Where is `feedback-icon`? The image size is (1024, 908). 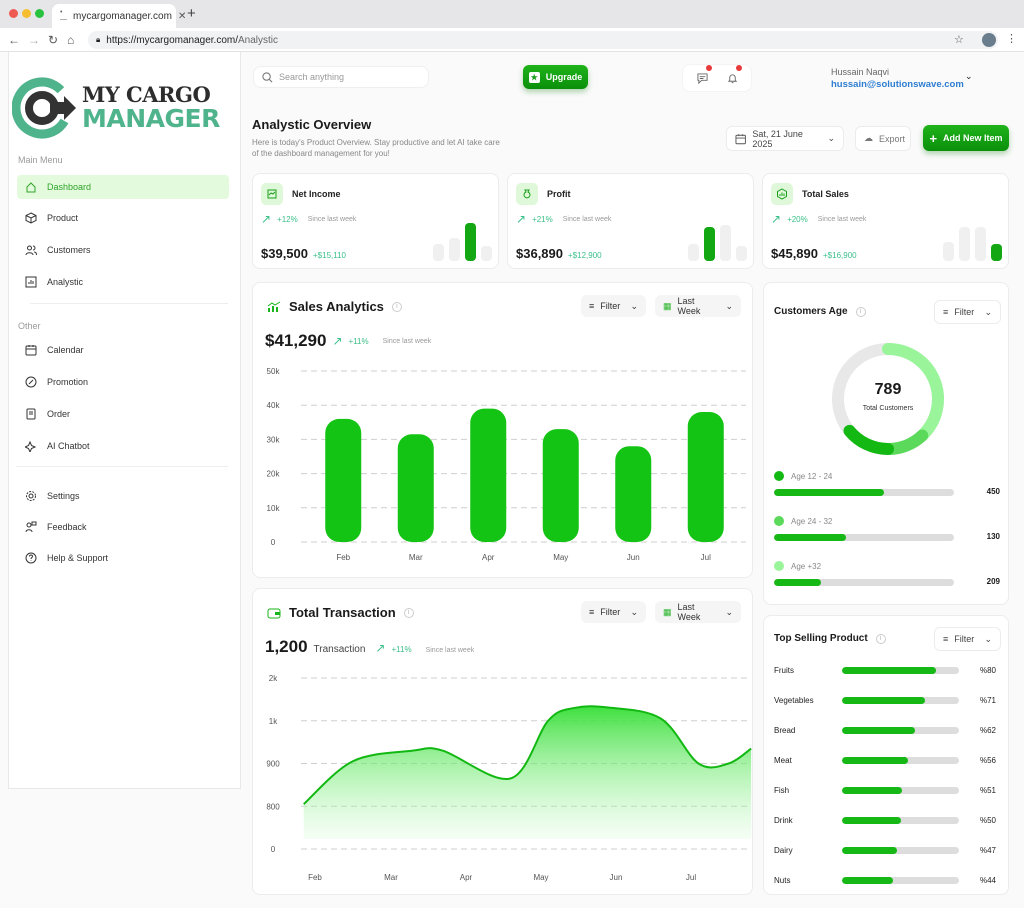
feedback-icon is located at coordinates (31, 527).